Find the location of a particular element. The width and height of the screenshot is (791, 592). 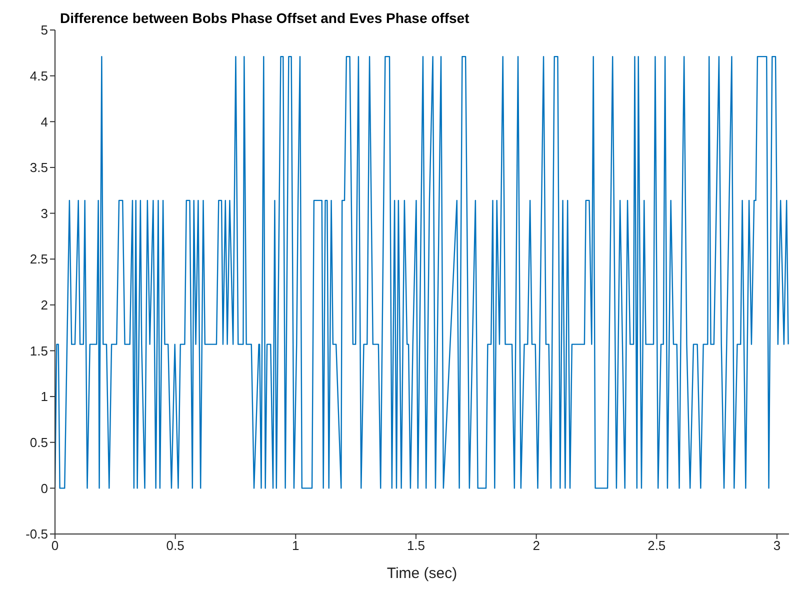

y-tick-label: 4 is located at coordinates (44, 122).